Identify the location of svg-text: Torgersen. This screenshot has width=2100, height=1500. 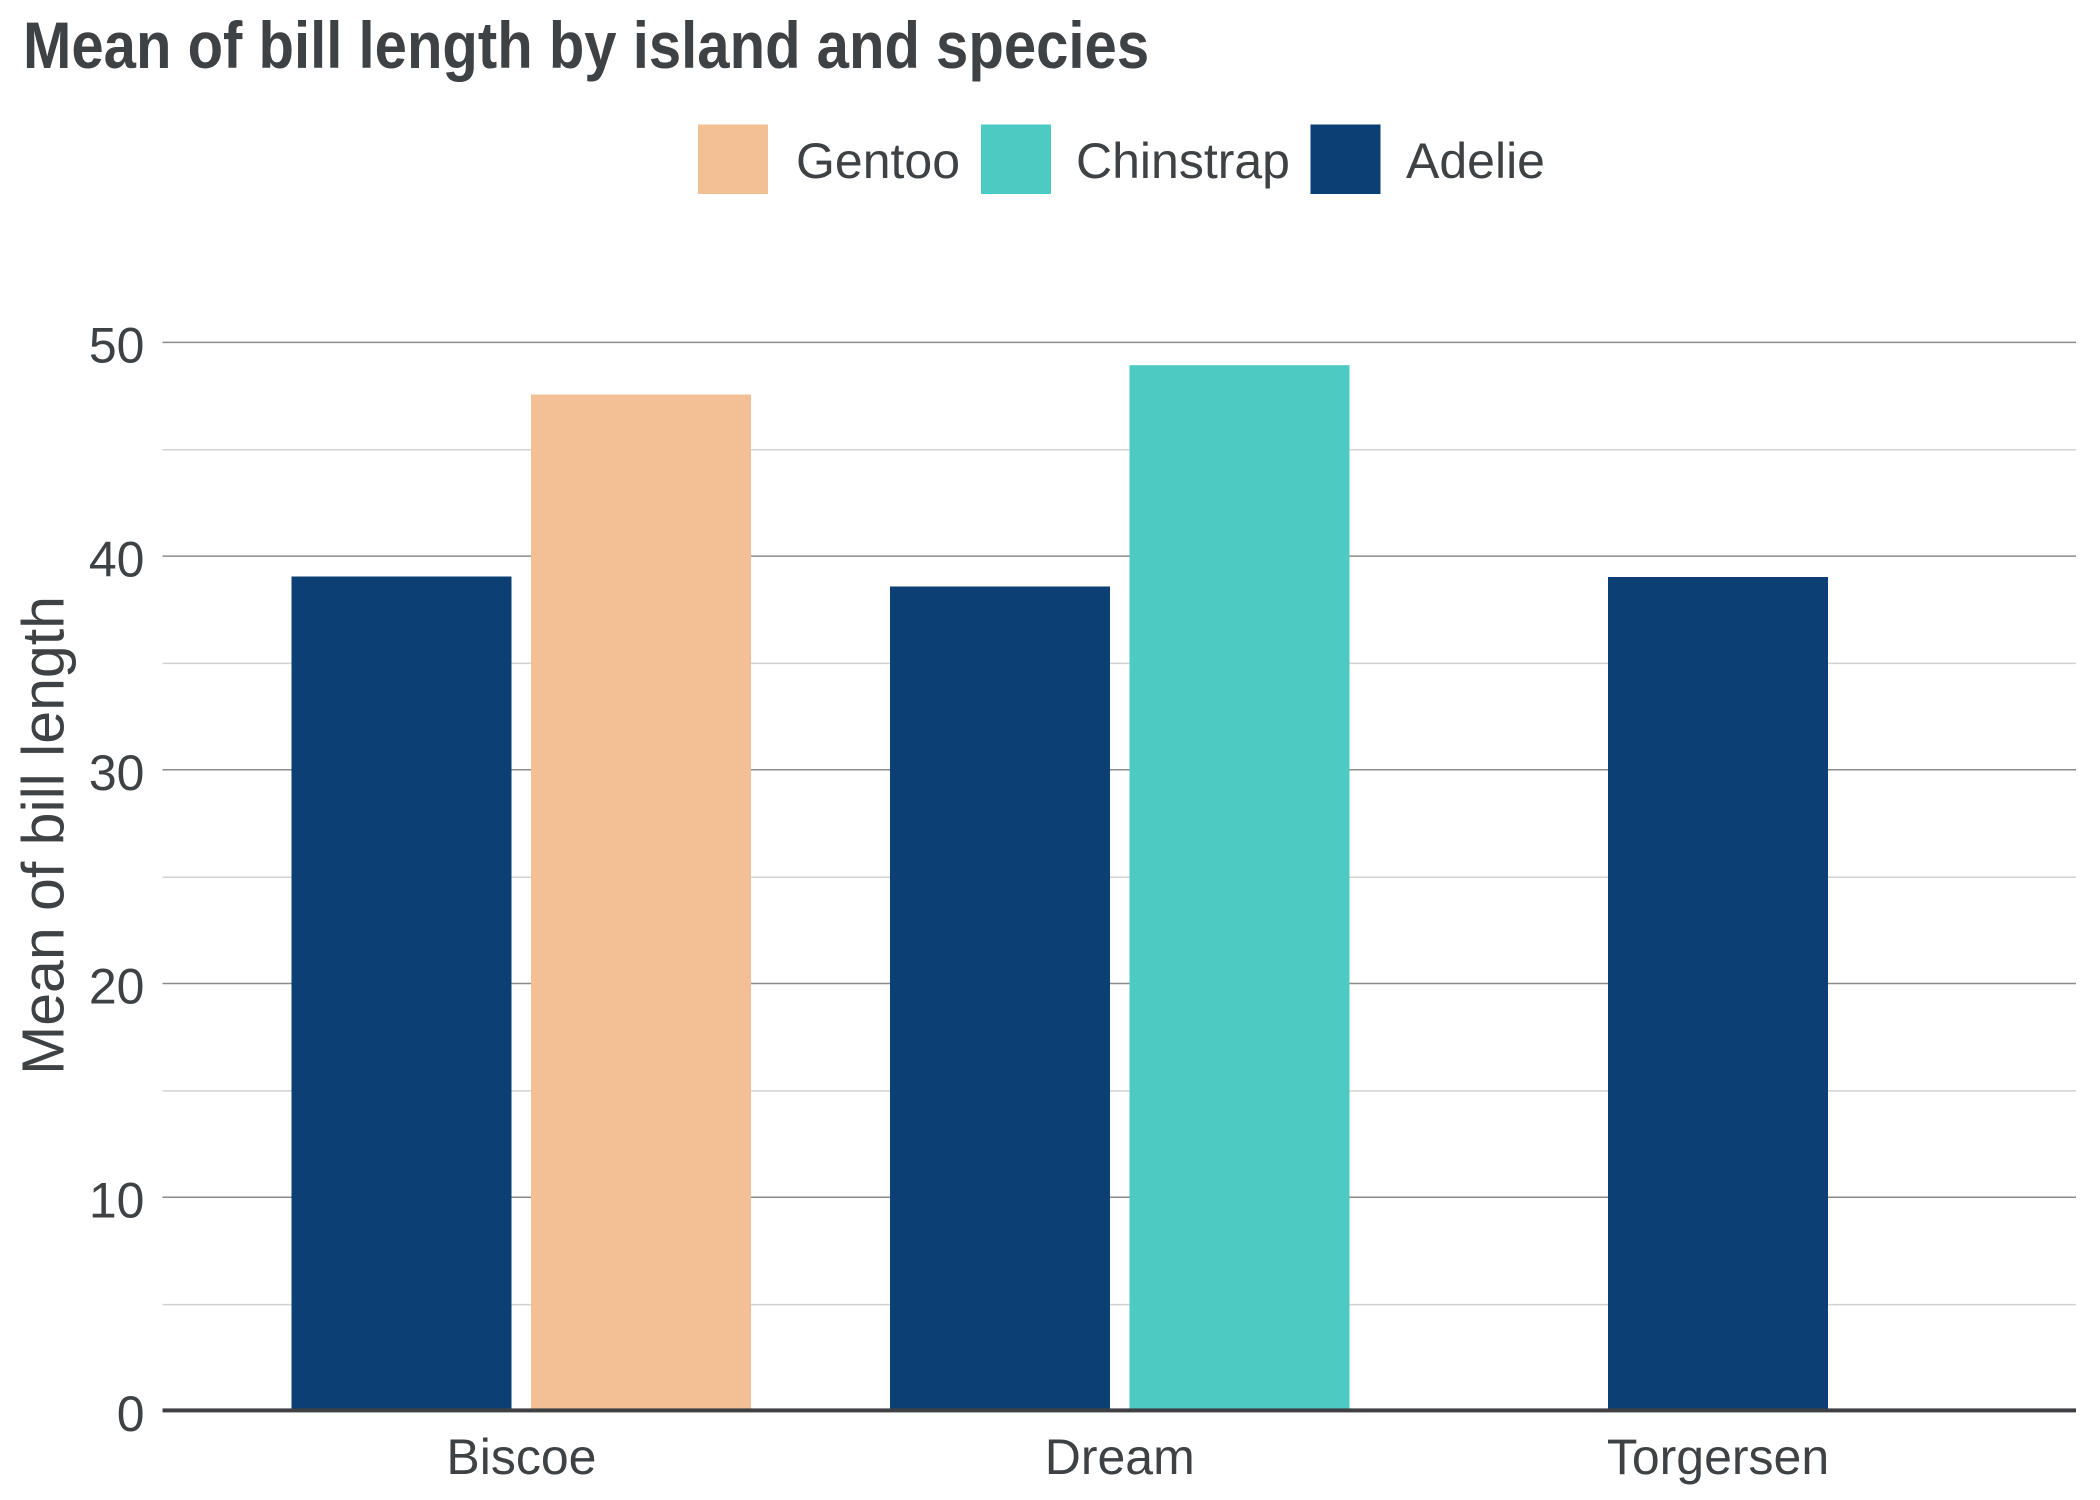
(1718, 1457).